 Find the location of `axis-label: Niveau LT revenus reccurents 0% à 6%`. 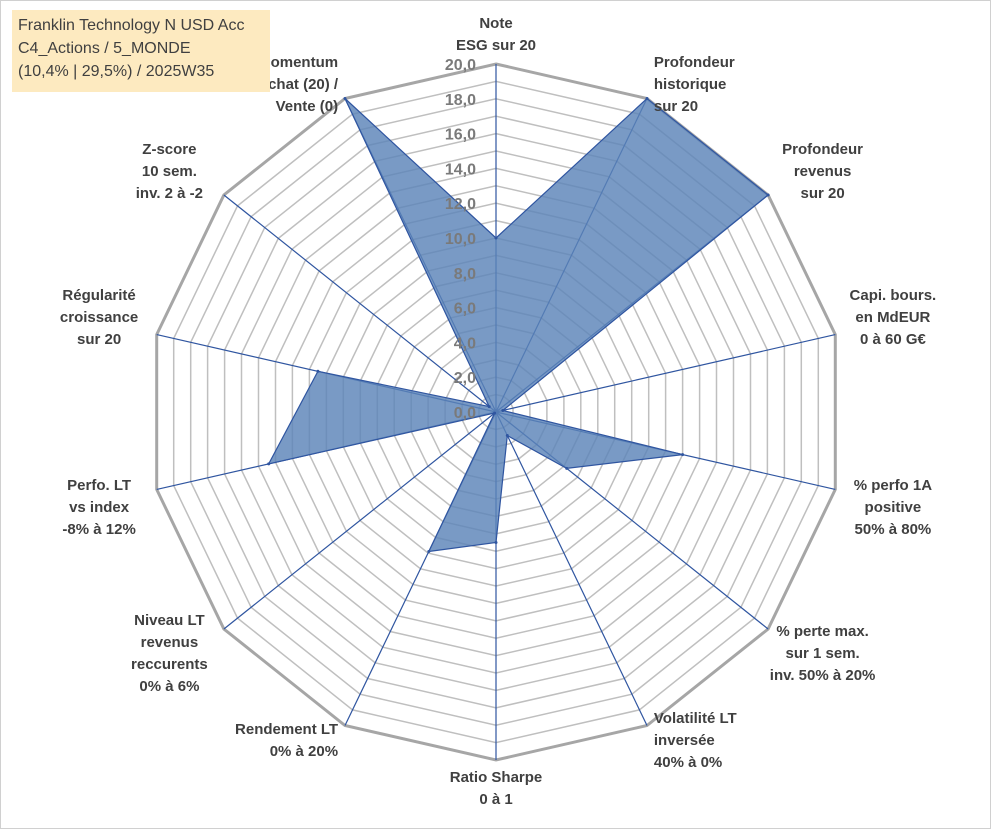

axis-label: Niveau LT revenus reccurents 0% à 6% is located at coordinates (169, 653).